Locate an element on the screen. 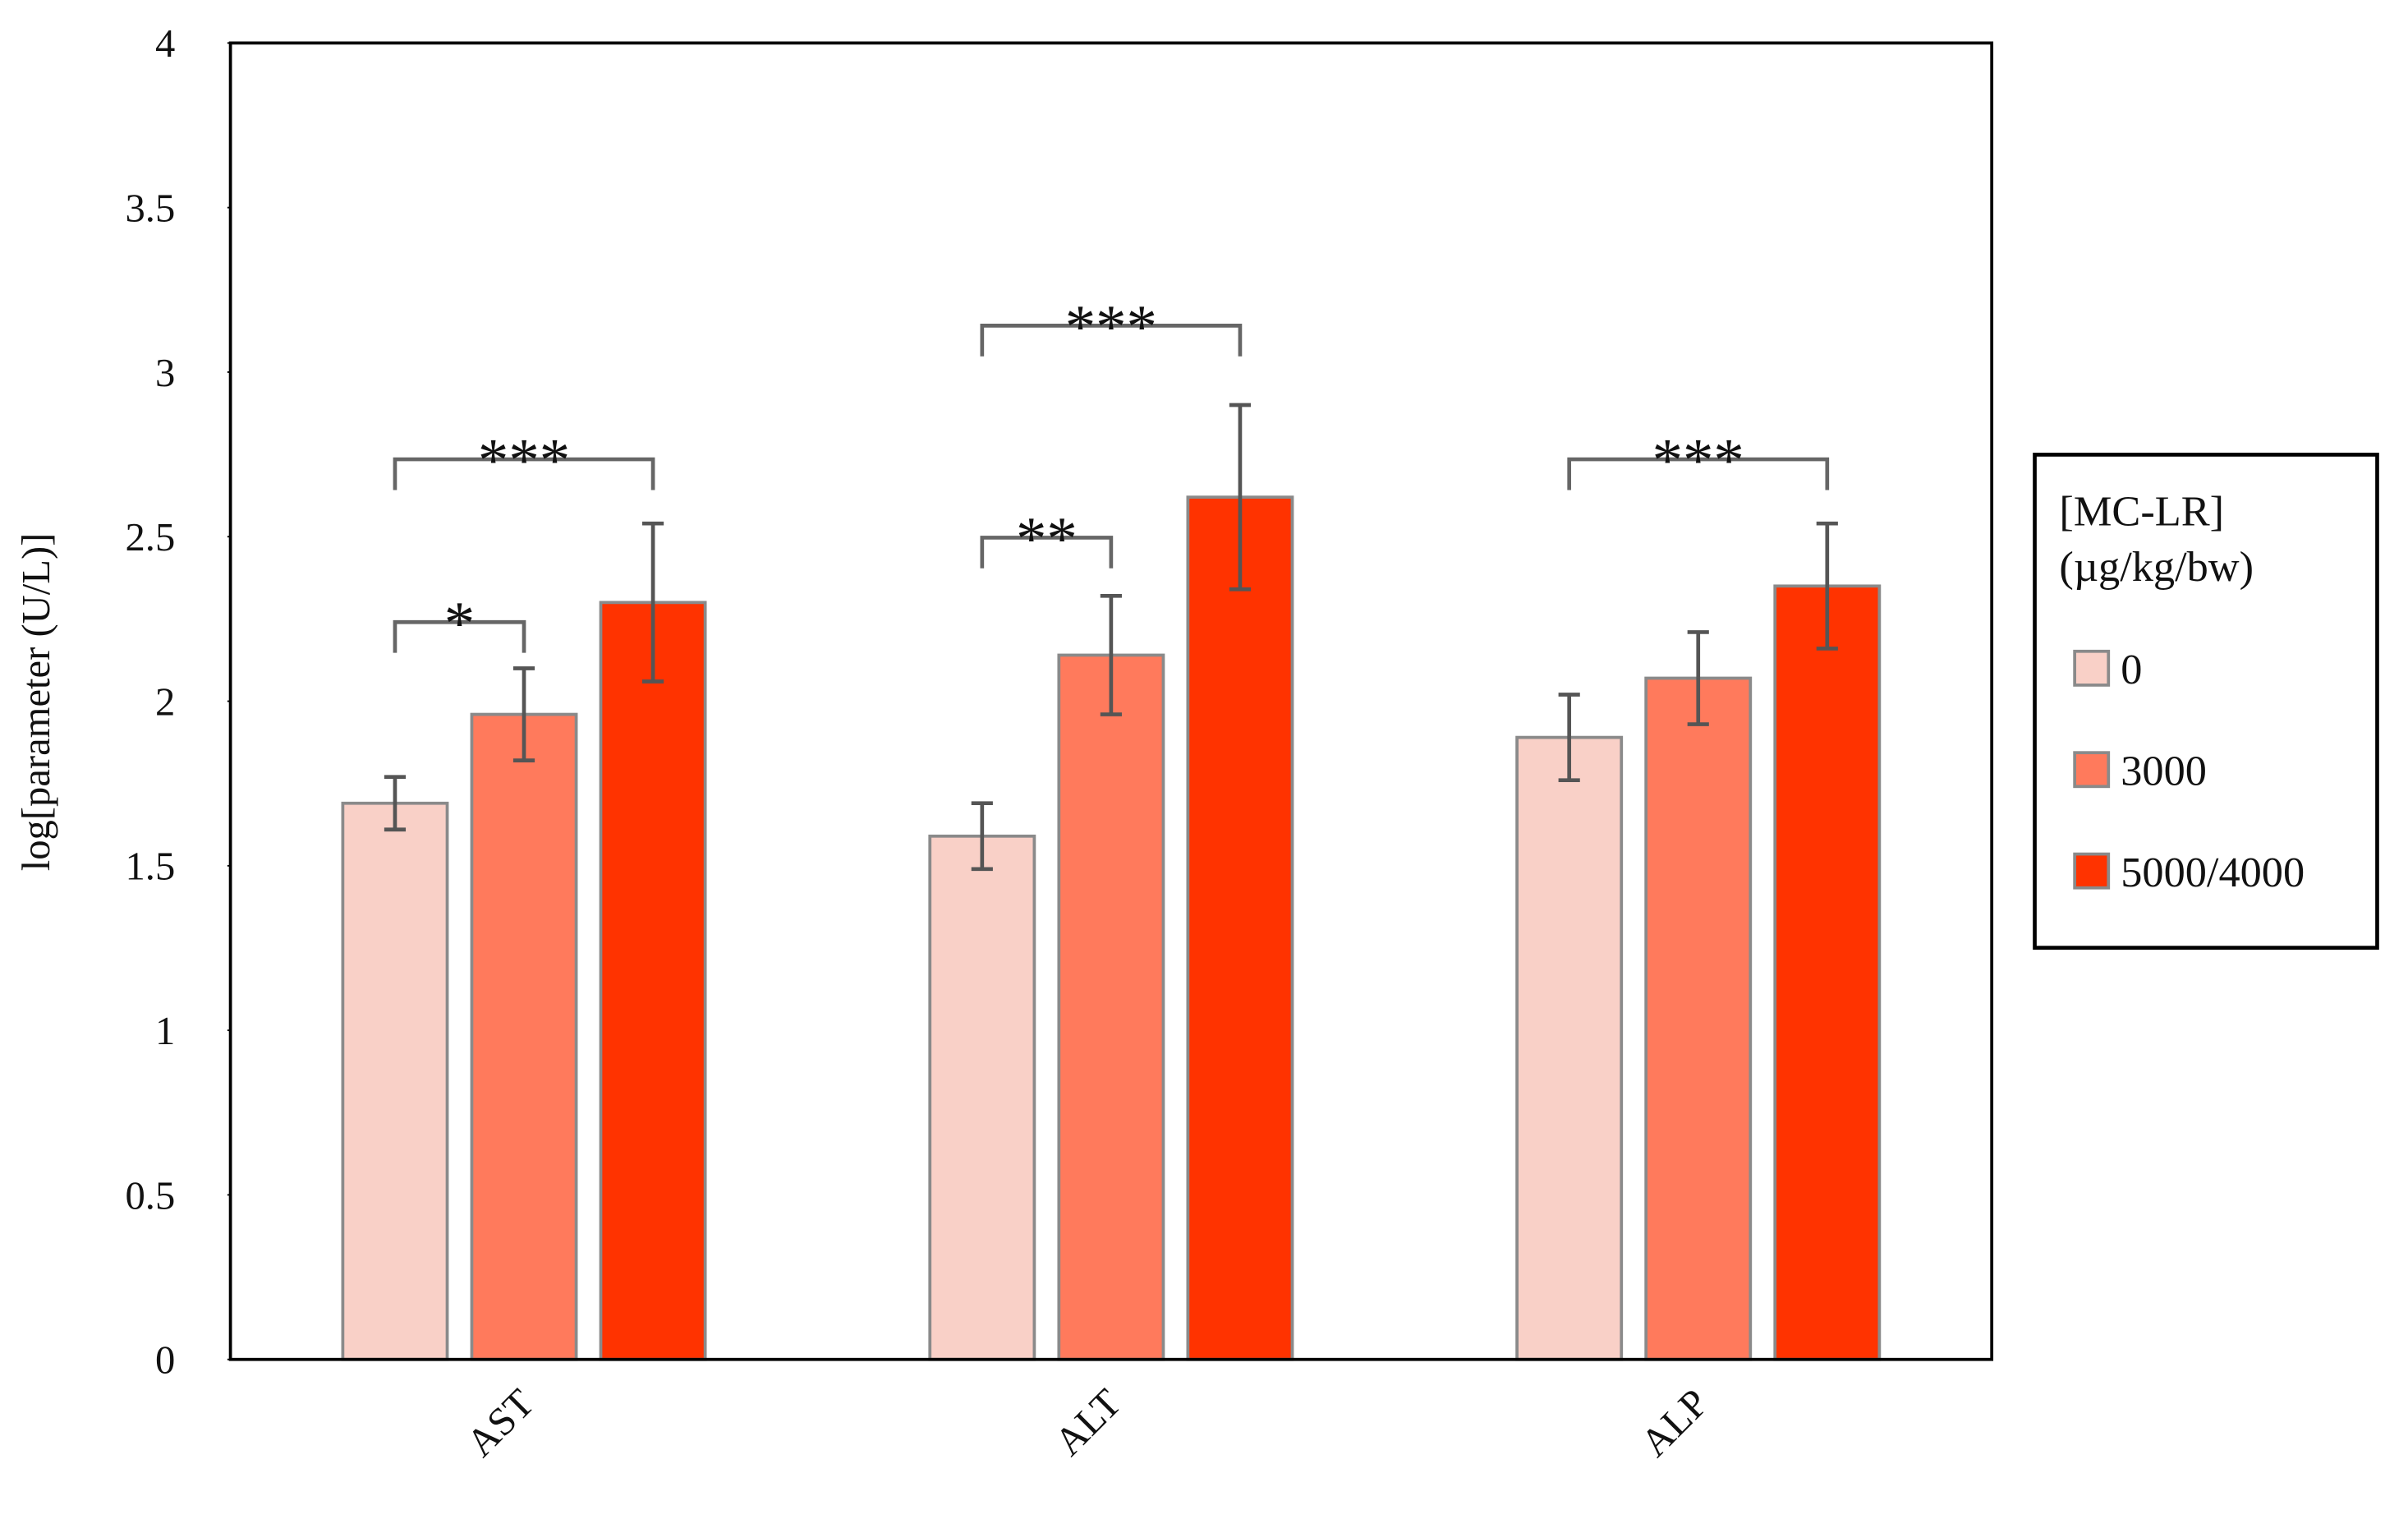 The width and height of the screenshot is (2408, 1533). y-tick-label: 1 is located at coordinates (165, 1031).